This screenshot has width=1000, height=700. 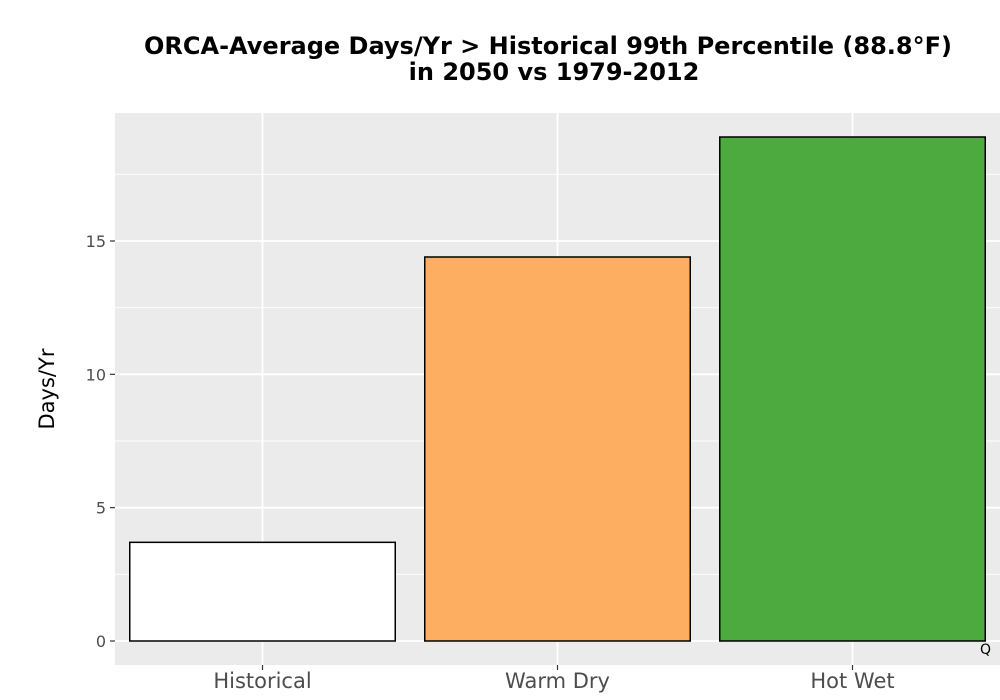 What do you see at coordinates (262, 681) in the screenshot?
I see `x-tick-label: Historical` at bounding box center [262, 681].